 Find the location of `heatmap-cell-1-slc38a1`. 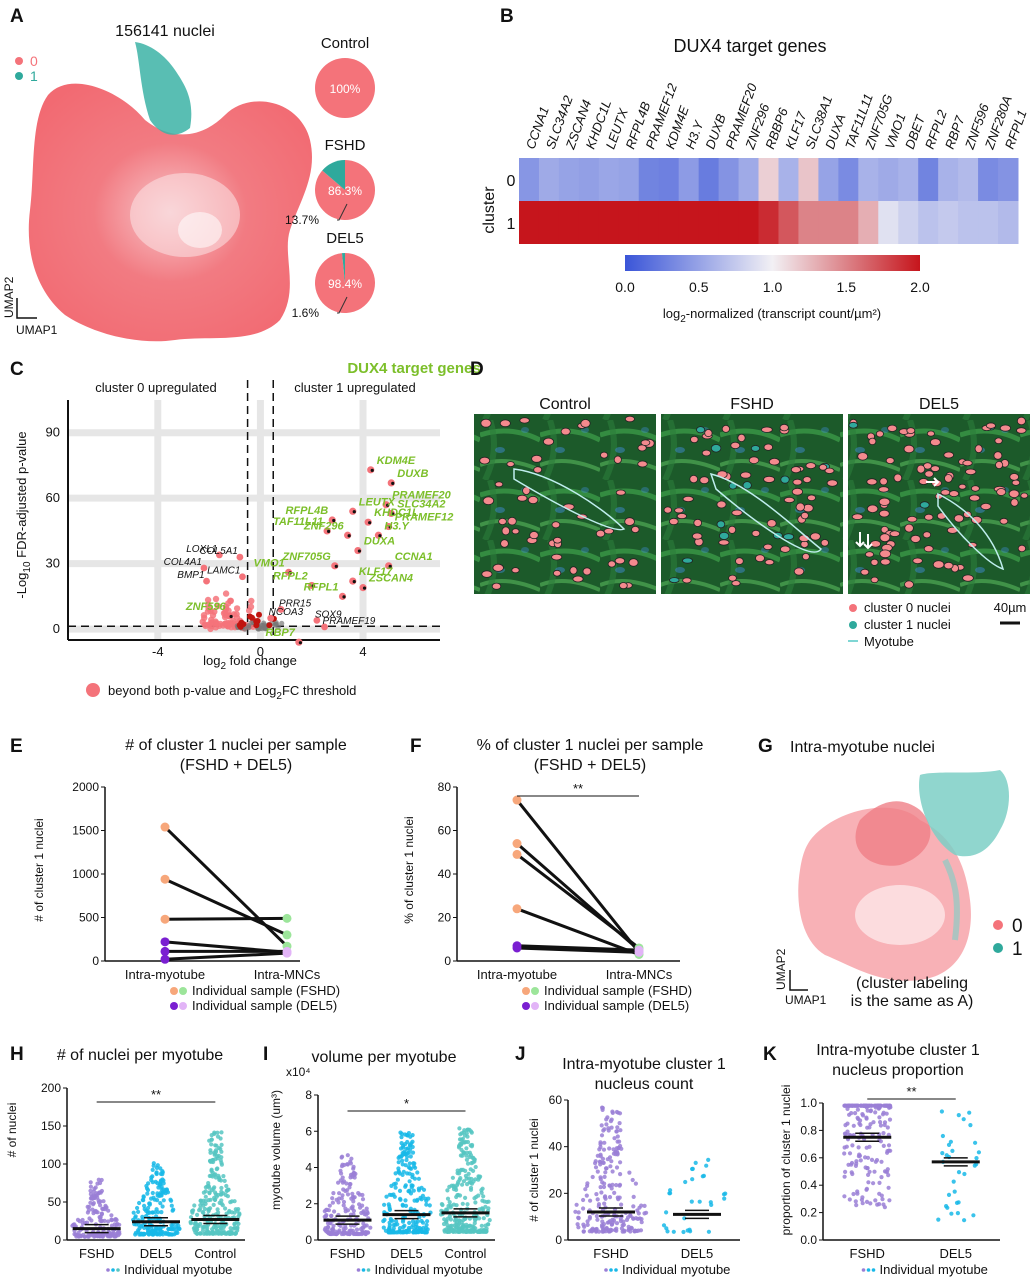

heatmap-cell-1-slc38a1 is located at coordinates (808, 222).